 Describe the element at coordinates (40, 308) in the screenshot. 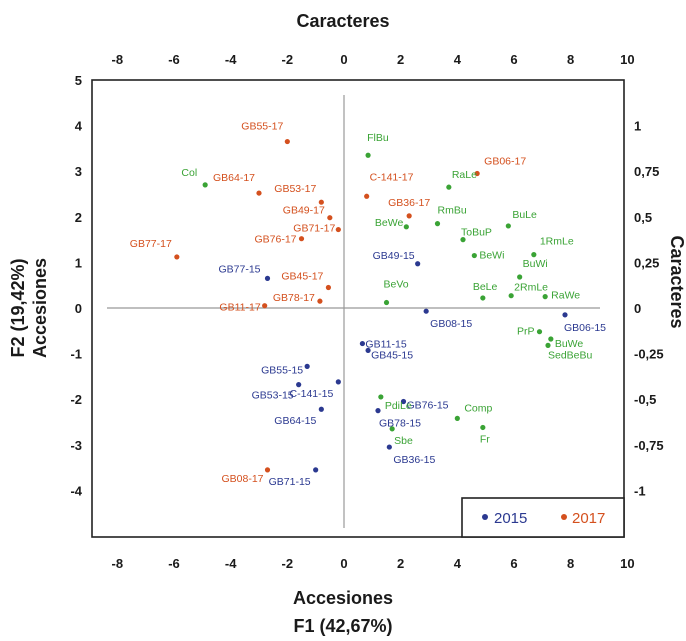

I see `left-axis-title-2: Accesiones` at that location.